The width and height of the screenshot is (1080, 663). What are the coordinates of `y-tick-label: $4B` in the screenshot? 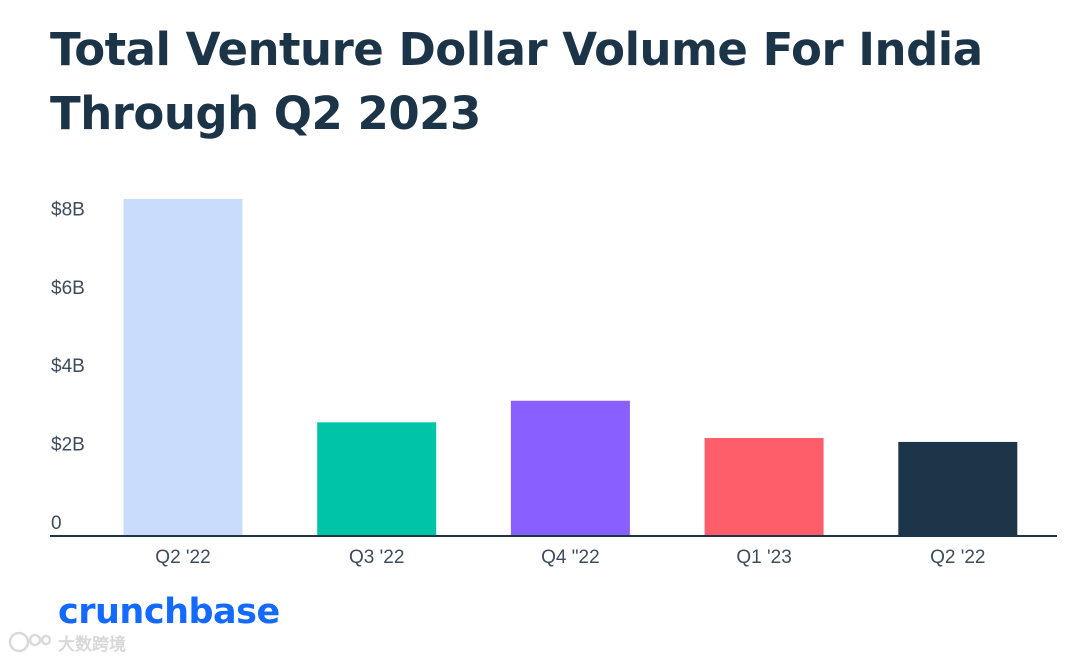 It's located at (68, 366).